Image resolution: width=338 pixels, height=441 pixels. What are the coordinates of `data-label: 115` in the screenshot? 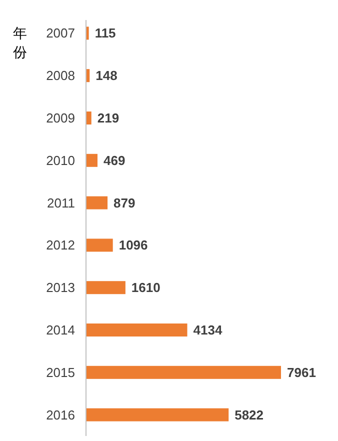 It's located at (105, 33).